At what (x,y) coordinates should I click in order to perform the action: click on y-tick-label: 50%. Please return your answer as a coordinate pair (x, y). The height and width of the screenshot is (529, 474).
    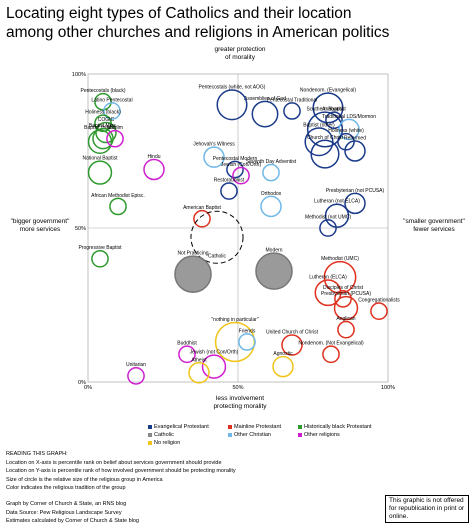
    Looking at the image, I should click on (80, 229).